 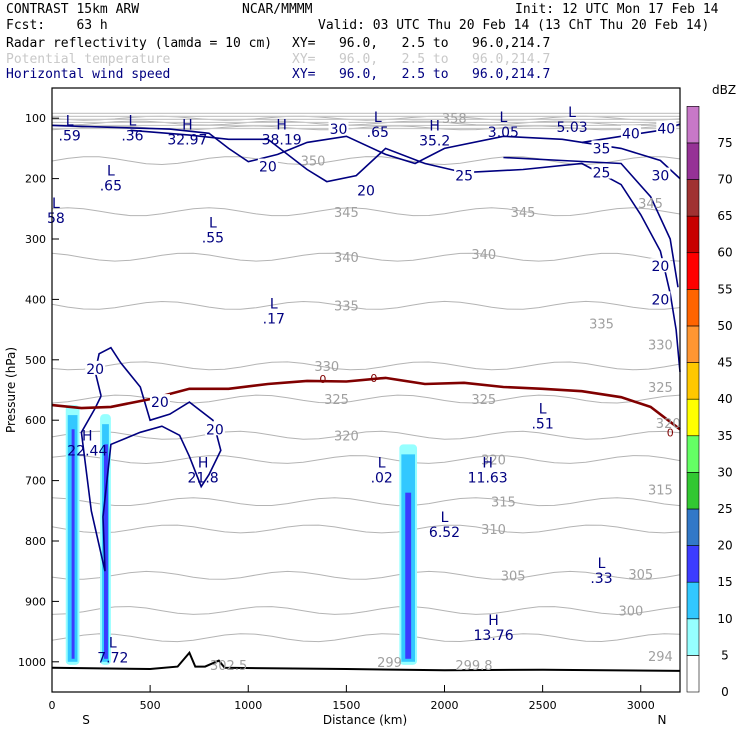 I want to click on colorbar-label-10: 10, so click(x=724, y=619).